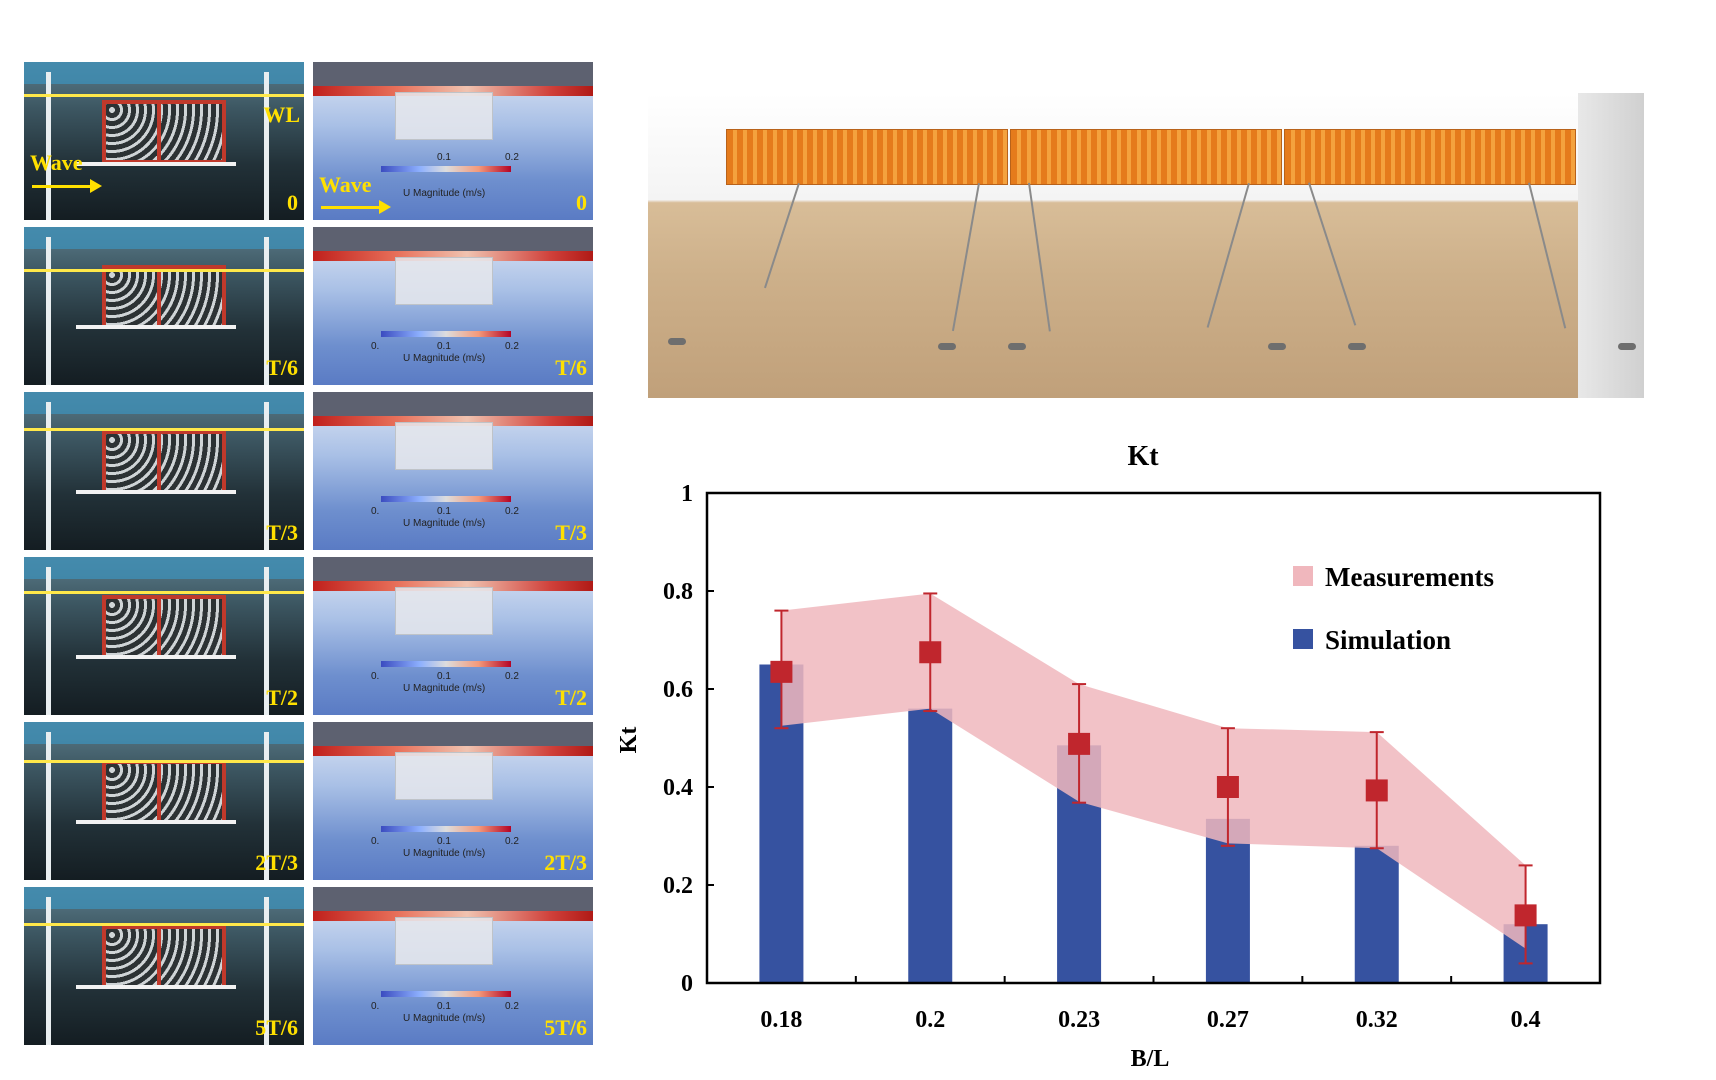  What do you see at coordinates (565, 862) in the screenshot?
I see `simulation-time-label: 2T/3` at bounding box center [565, 862].